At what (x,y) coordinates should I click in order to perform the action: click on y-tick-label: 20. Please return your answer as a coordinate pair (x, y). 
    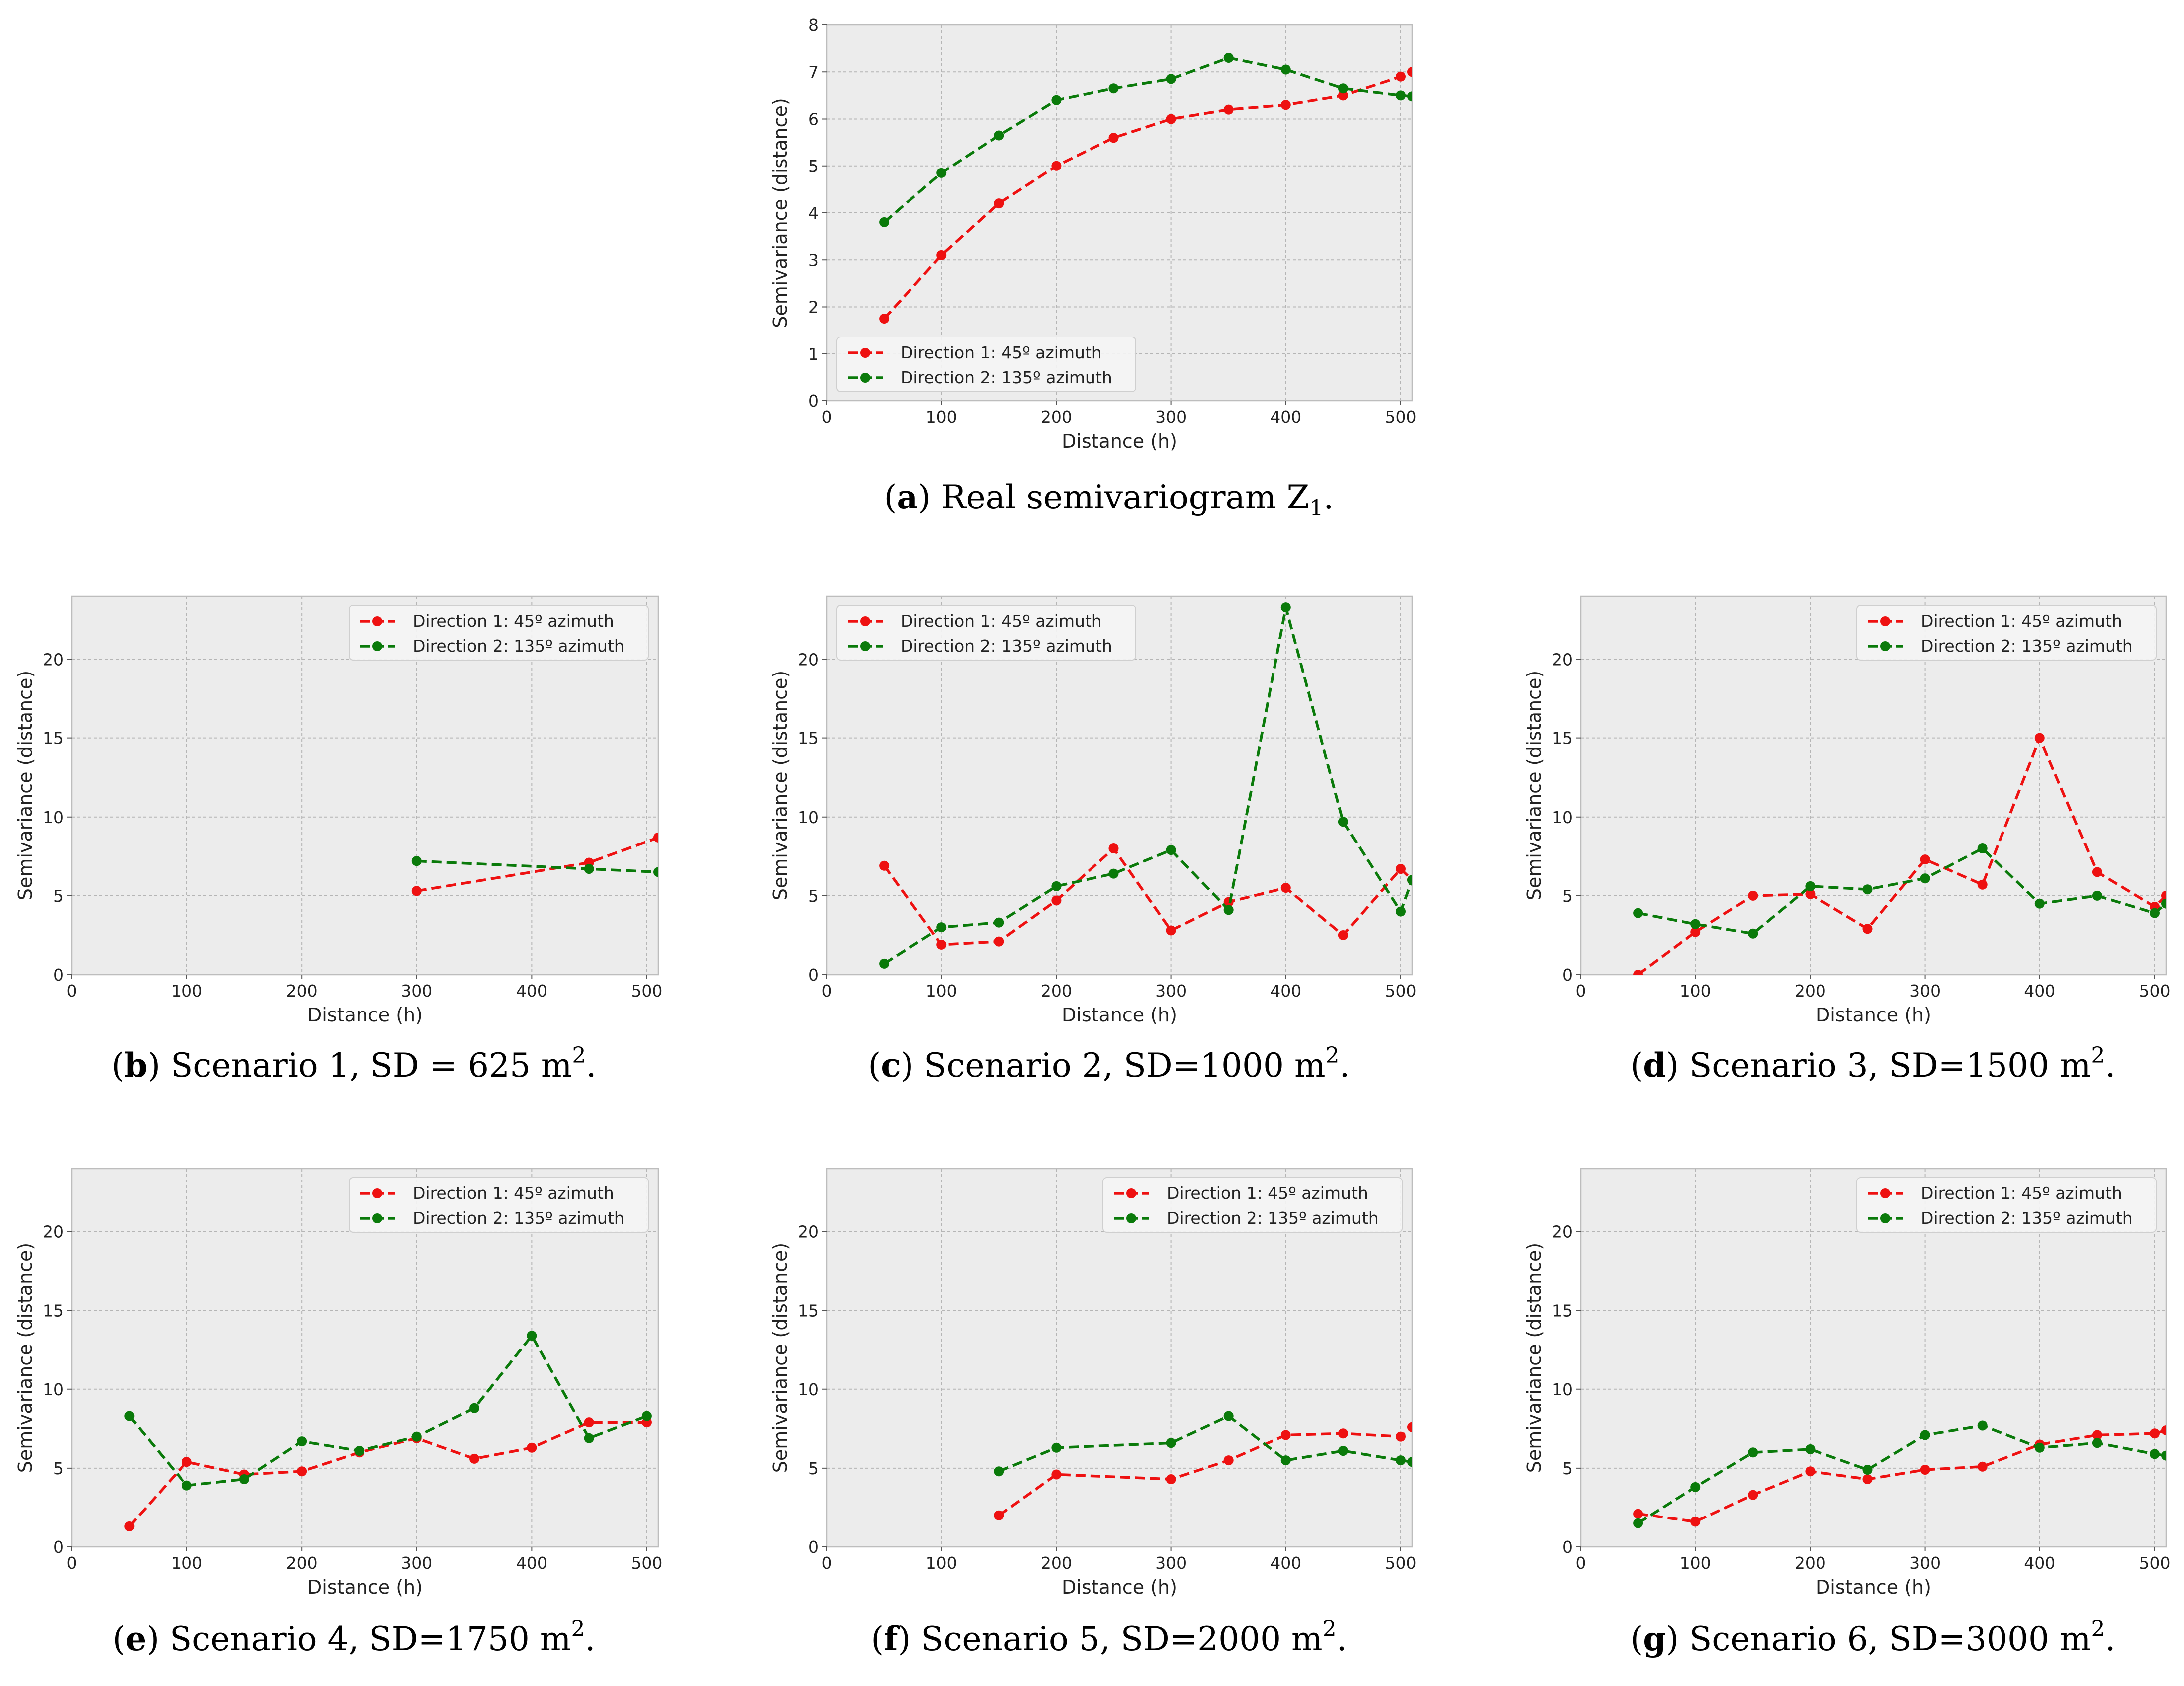
    Looking at the image, I should click on (808, 660).